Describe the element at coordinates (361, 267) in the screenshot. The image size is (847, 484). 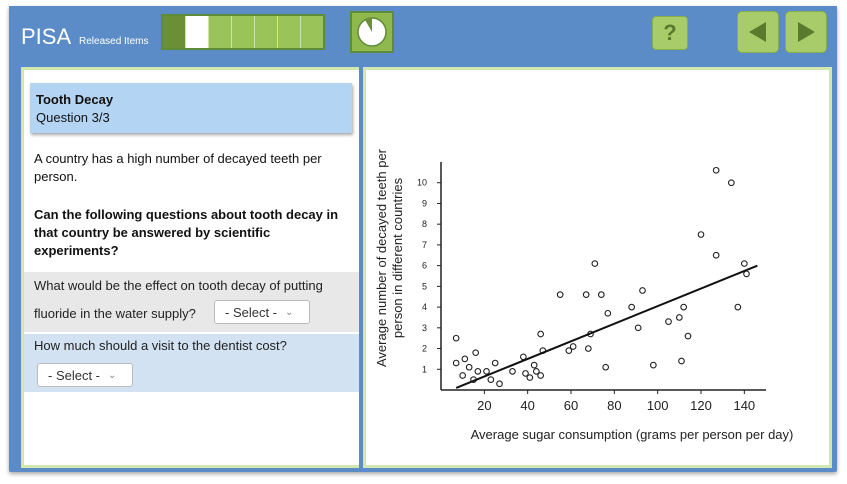
I see `panel-divider` at that location.